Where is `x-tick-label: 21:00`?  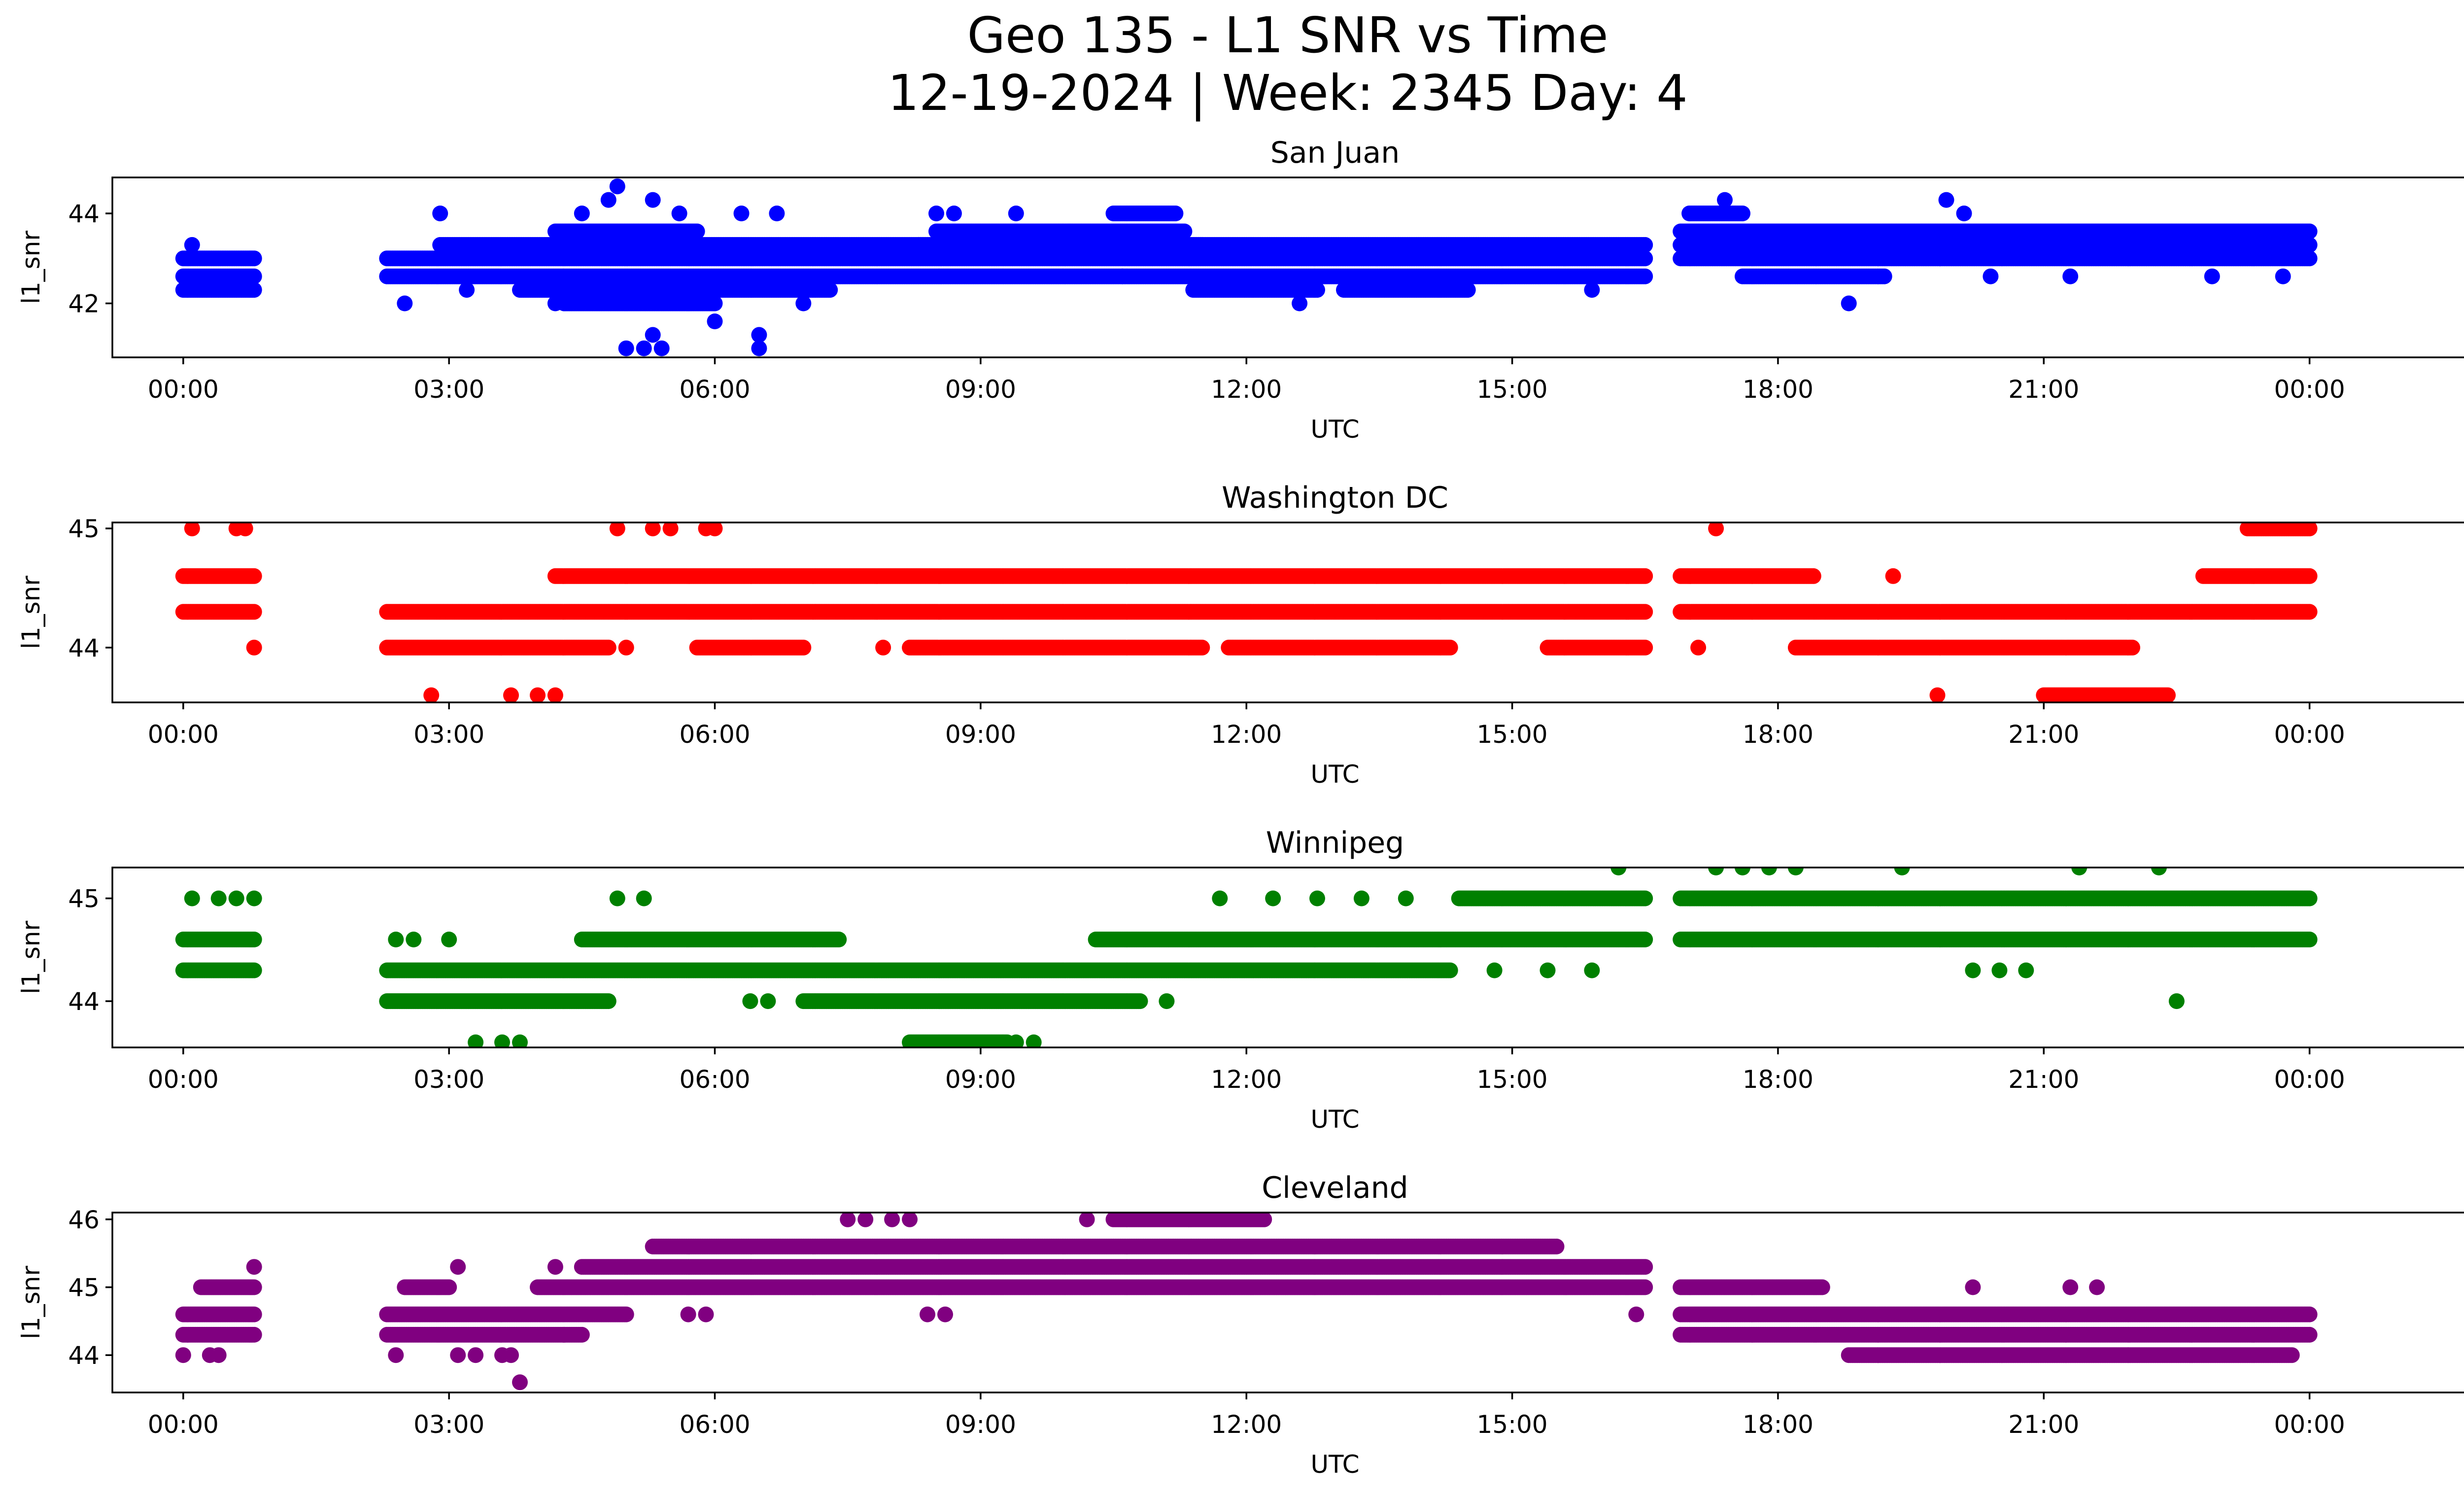 x-tick-label: 21:00 is located at coordinates (2043, 389).